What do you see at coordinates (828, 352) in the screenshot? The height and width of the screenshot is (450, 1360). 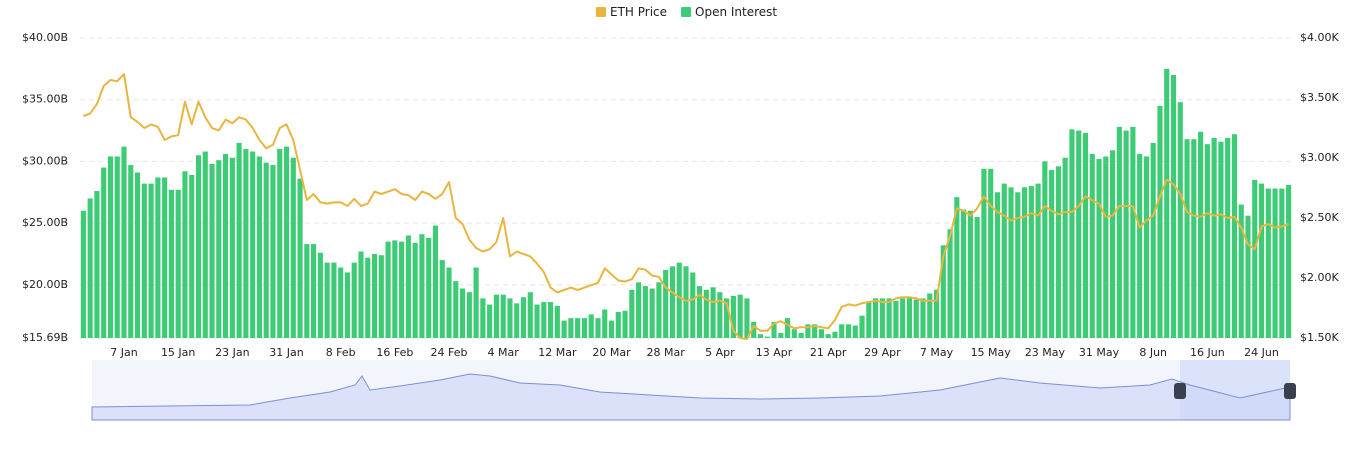 I see `x-tick-label: 21 Apr` at bounding box center [828, 352].